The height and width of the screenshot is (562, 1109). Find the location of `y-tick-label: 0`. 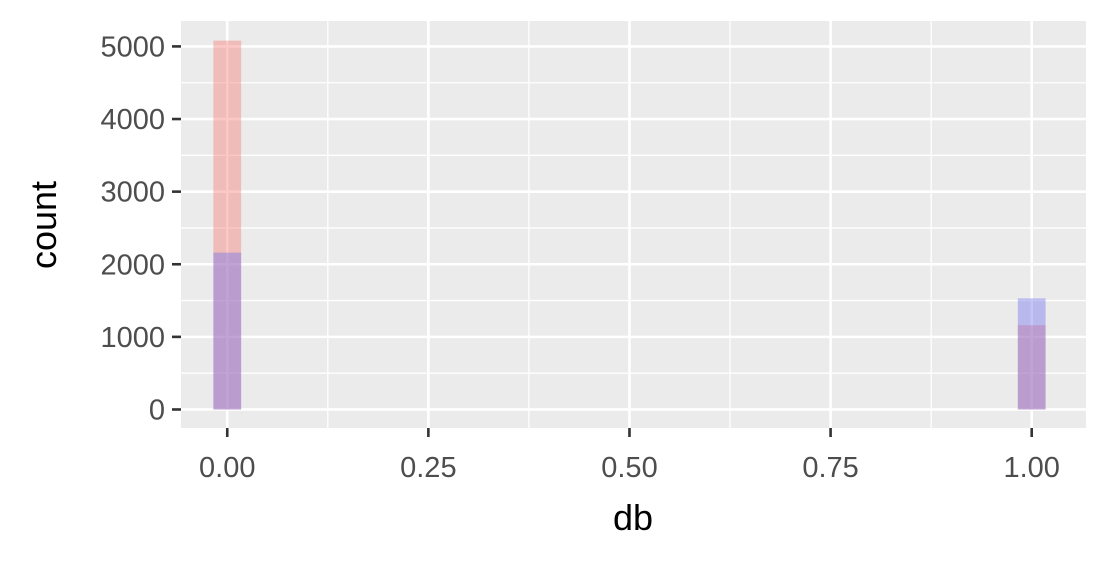

y-tick-label: 0 is located at coordinates (157, 410).